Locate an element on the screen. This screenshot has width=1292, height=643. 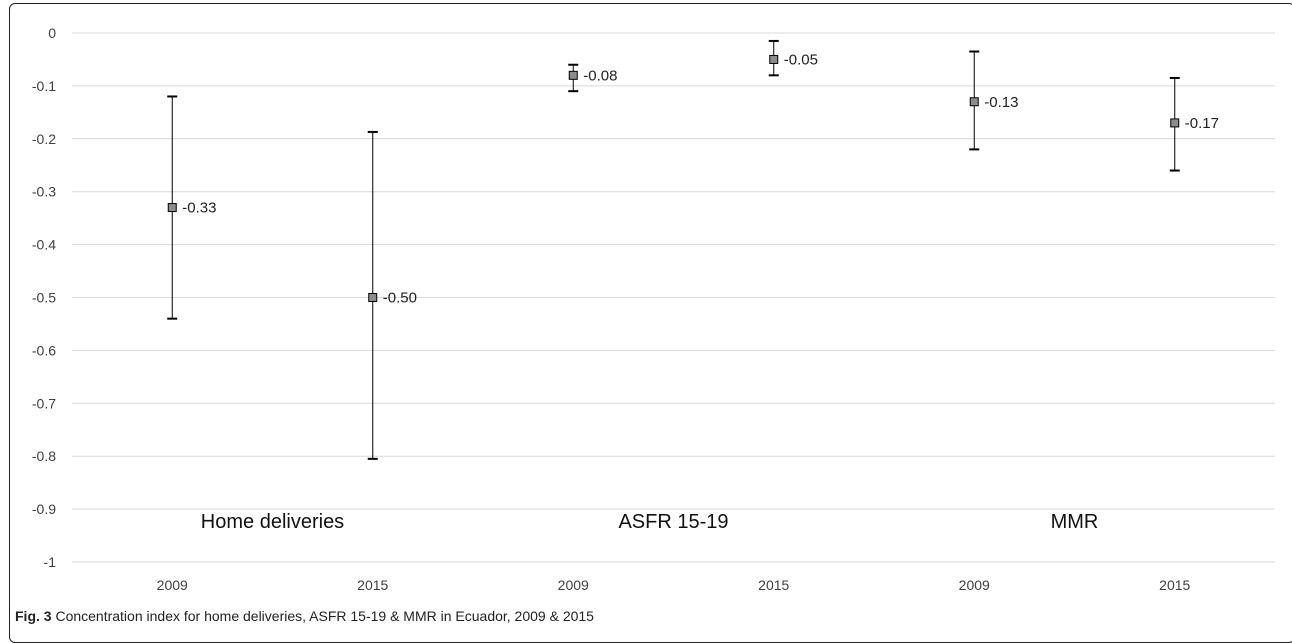
y-tick-label: -0.6 is located at coordinates (44, 350).